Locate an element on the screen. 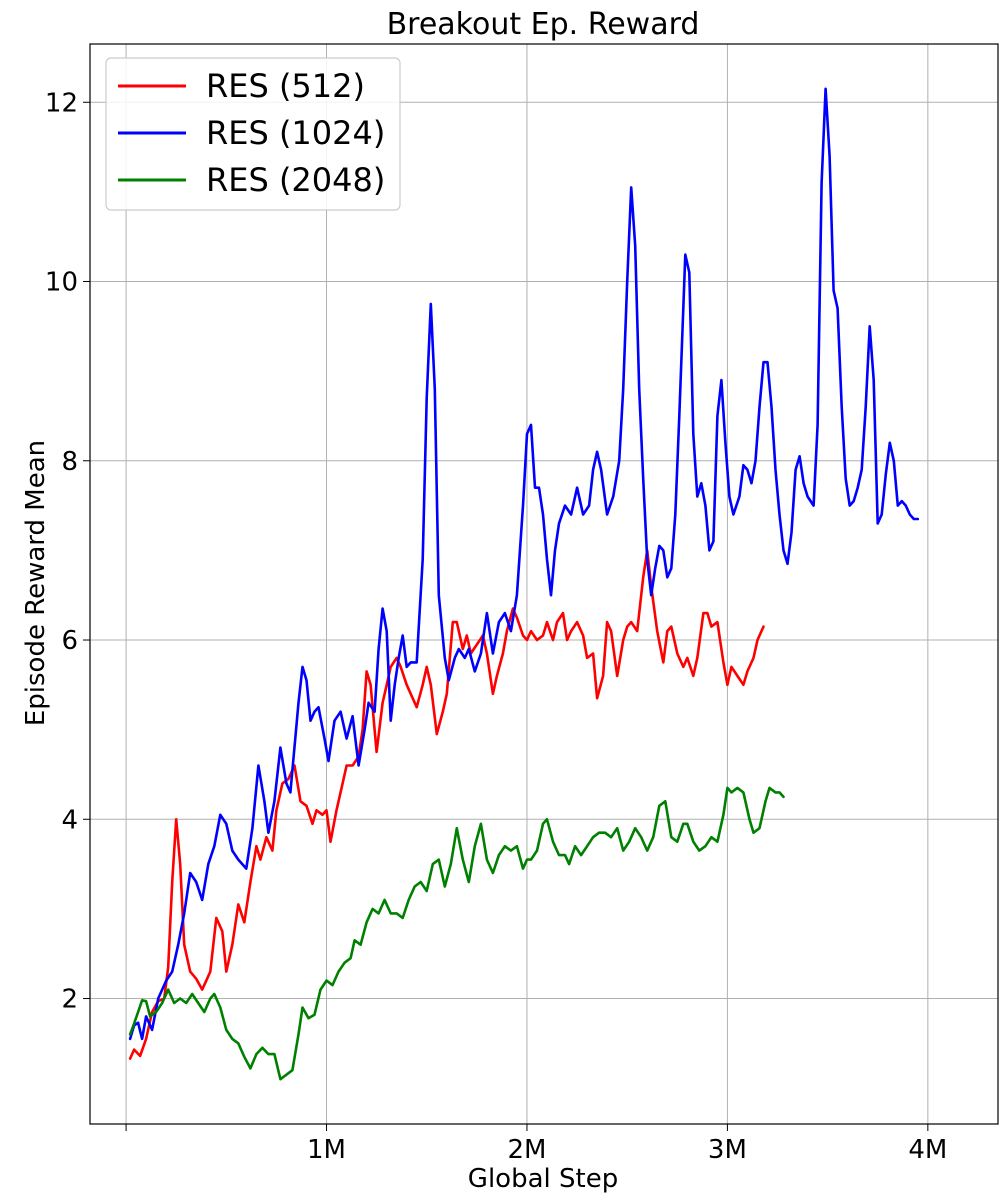 This screenshot has height=1204, width=1007. x-tick-label: 1M is located at coordinates (326, 1150).